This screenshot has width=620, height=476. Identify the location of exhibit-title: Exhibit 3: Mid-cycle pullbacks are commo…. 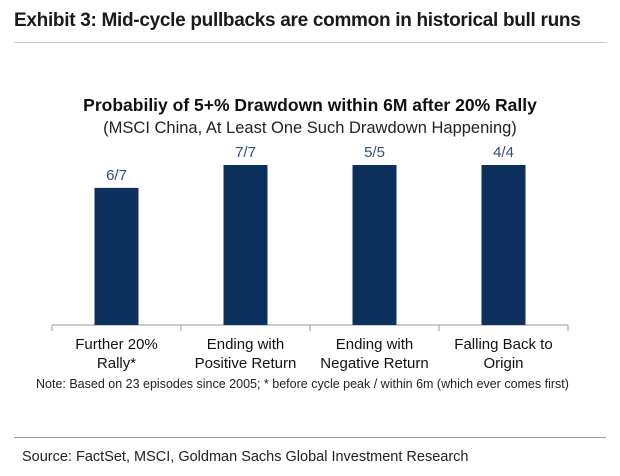
(297, 20).